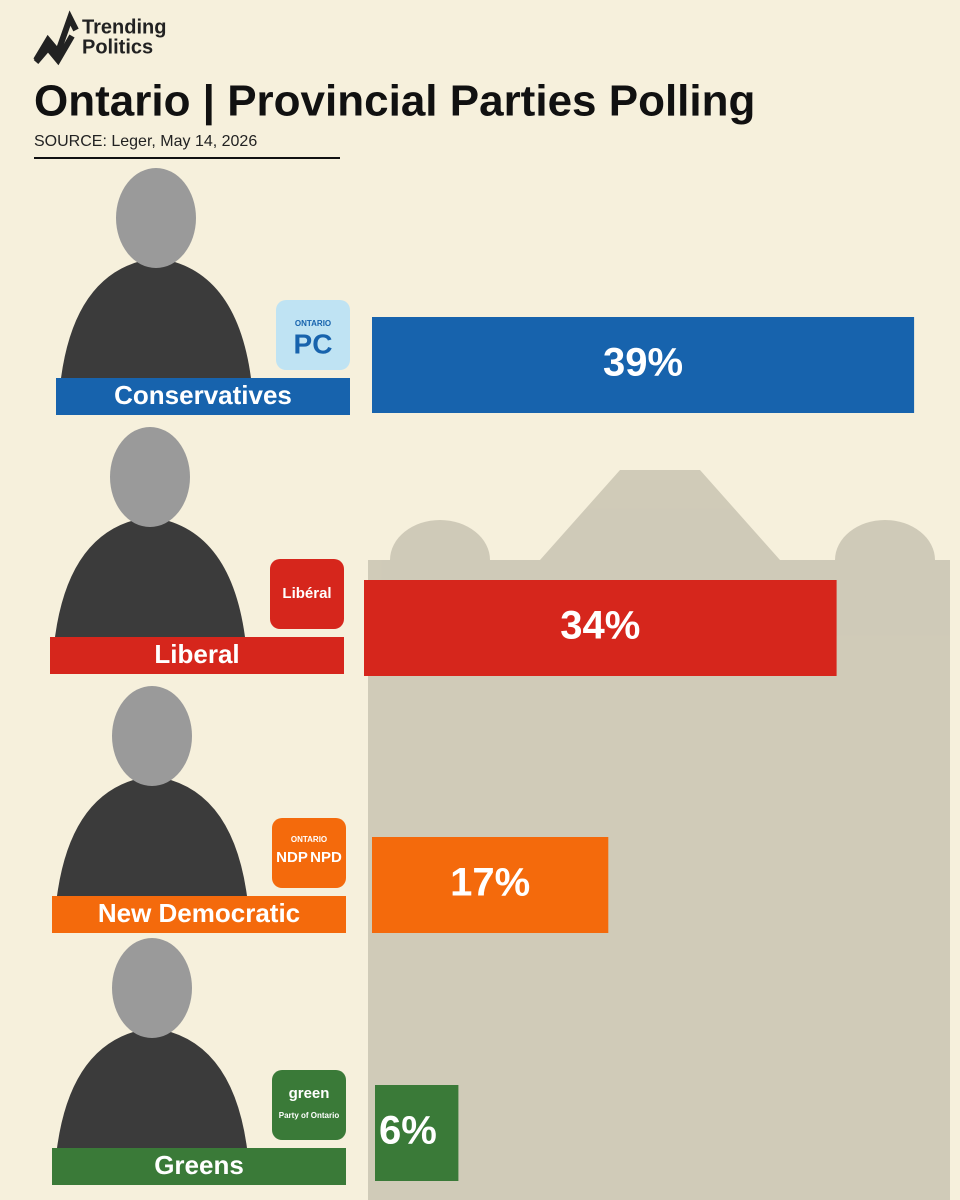 The height and width of the screenshot is (1200, 960). What do you see at coordinates (309, 1115) in the screenshot?
I see `logo-text: Party of Ontario` at bounding box center [309, 1115].